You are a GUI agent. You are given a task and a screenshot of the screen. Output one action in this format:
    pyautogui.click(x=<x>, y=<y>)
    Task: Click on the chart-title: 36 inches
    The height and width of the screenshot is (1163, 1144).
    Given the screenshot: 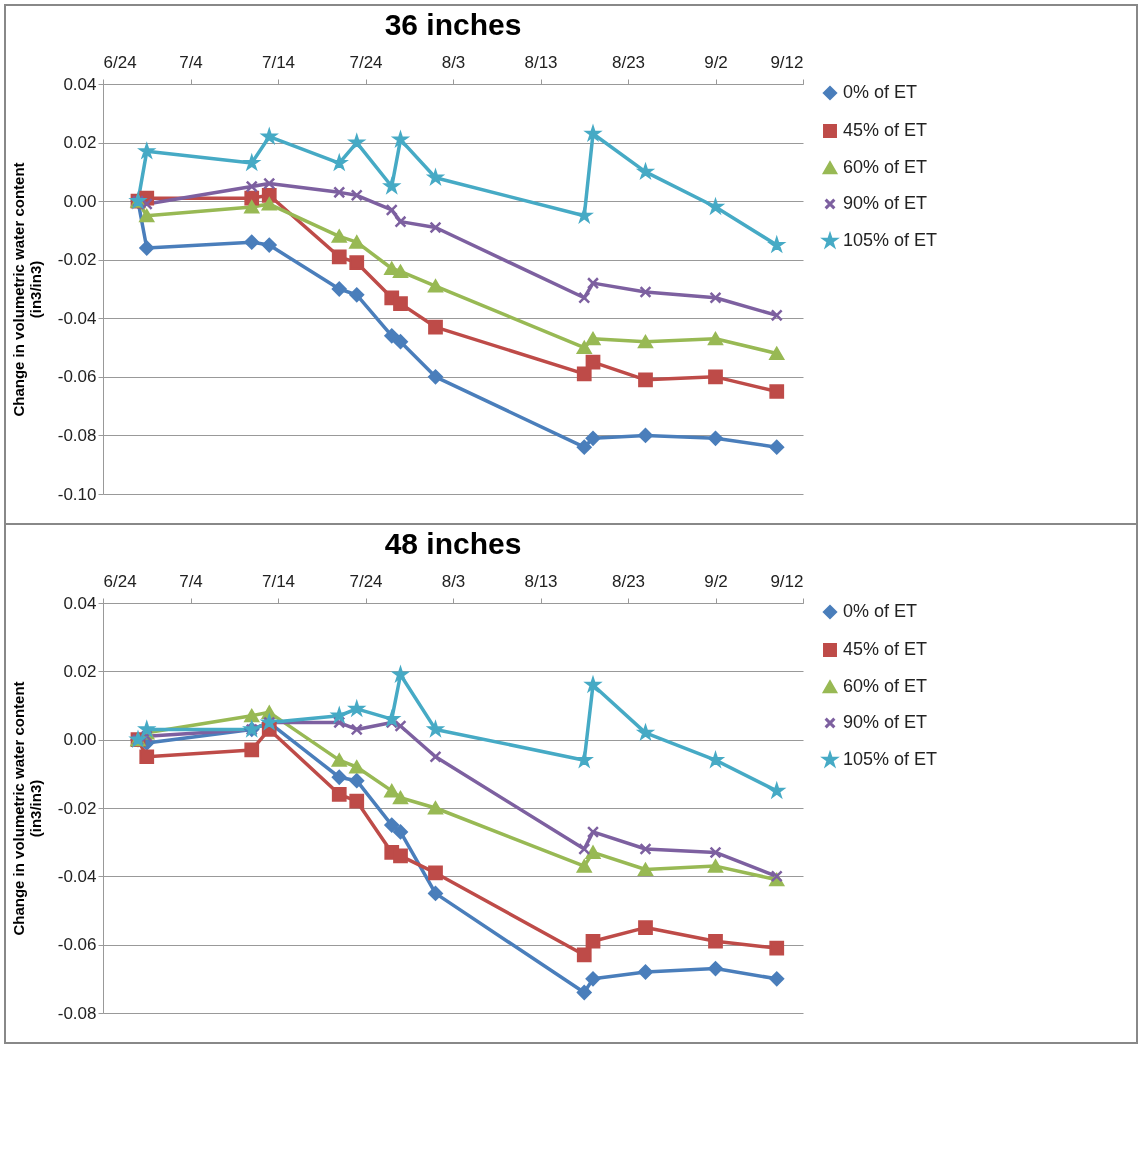 What is the action you would take?
    pyautogui.click(x=453, y=24)
    